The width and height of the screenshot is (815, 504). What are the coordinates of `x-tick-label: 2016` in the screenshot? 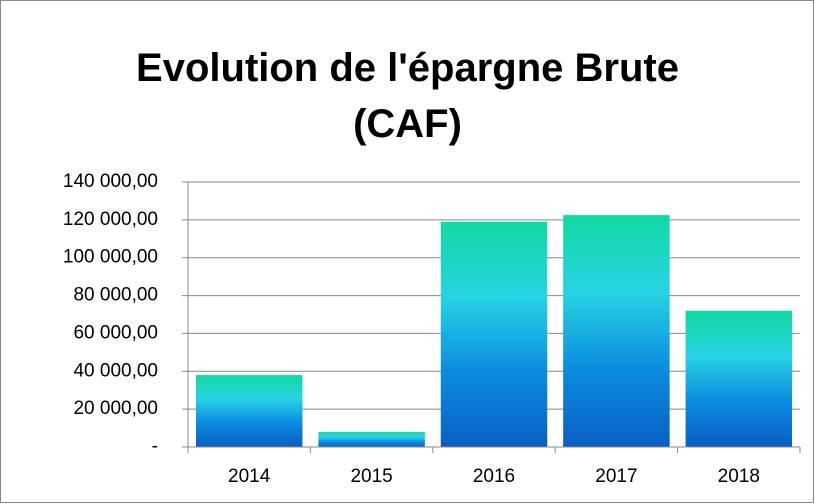 It's located at (494, 476).